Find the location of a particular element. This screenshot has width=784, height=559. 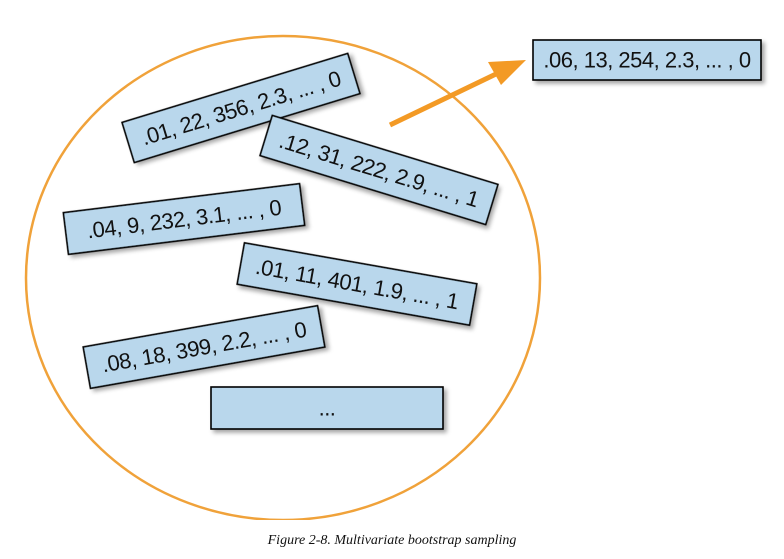

sampled-row-box: .06, 13, 254, 2.3, ... , 0 is located at coordinates (647, 60).